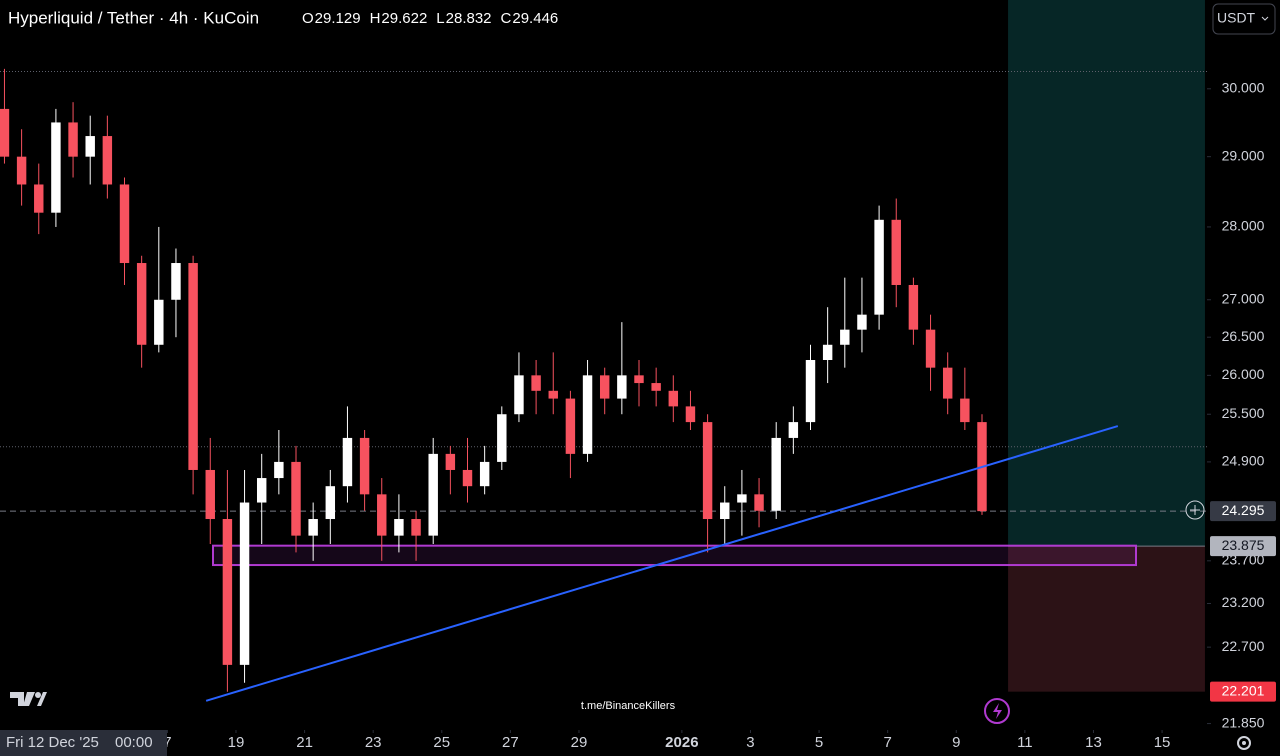 The height and width of the screenshot is (756, 1280). I want to click on x-tick-label: 5, so click(819, 742).